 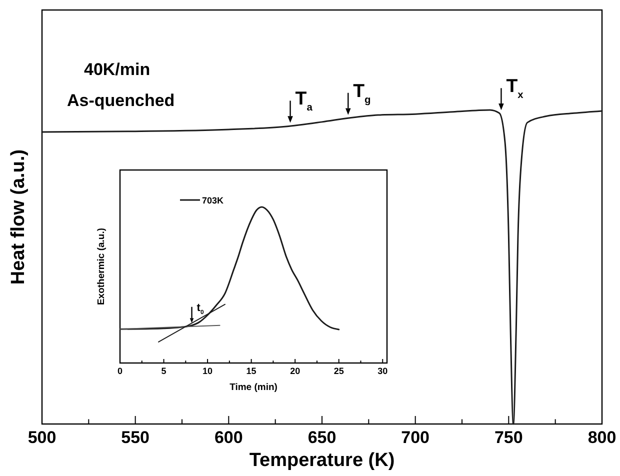 I want to click on x-tick-label: 700, so click(x=415, y=437).